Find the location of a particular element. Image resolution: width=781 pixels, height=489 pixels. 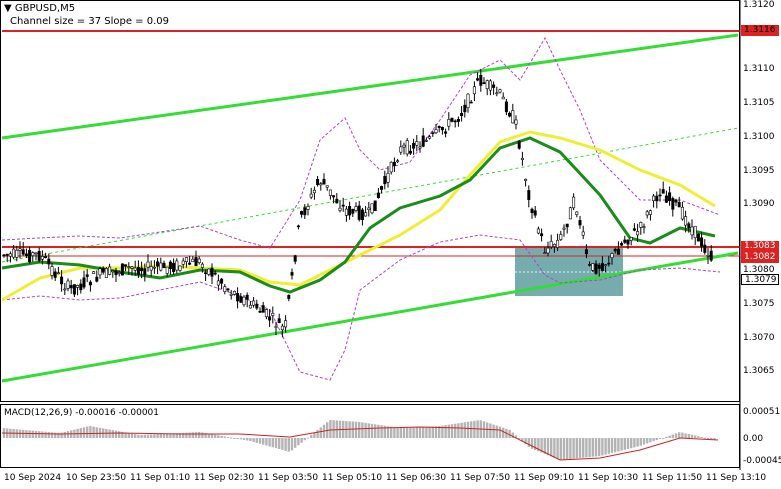

price-tick: 1.3075 is located at coordinates (759, 304).